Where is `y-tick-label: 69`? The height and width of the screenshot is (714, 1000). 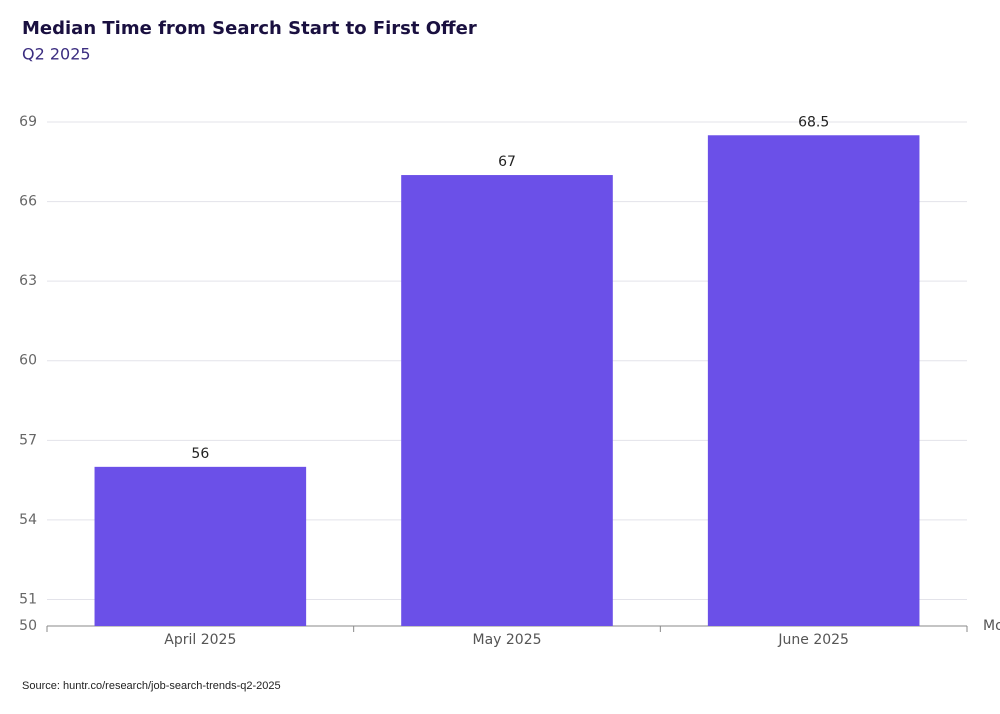
y-tick-label: 69 is located at coordinates (28, 122).